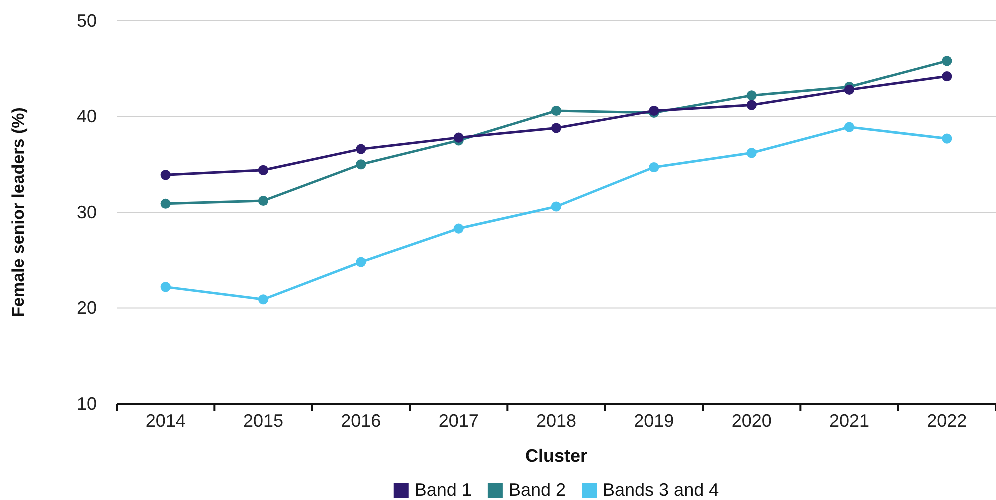  What do you see at coordinates (661, 490) in the screenshot?
I see `legend-label: Bands 3 and 4` at bounding box center [661, 490].